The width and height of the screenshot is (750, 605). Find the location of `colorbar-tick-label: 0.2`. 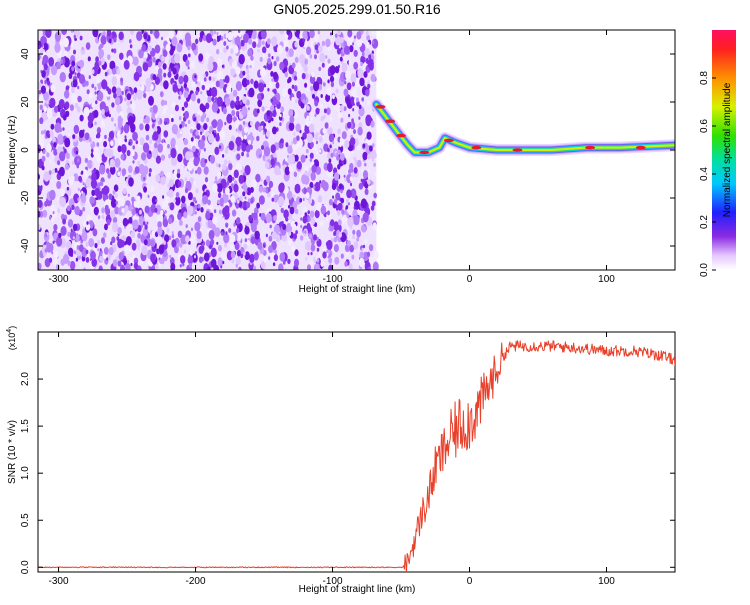

colorbar-tick-label: 0.2 is located at coordinates (704, 222).